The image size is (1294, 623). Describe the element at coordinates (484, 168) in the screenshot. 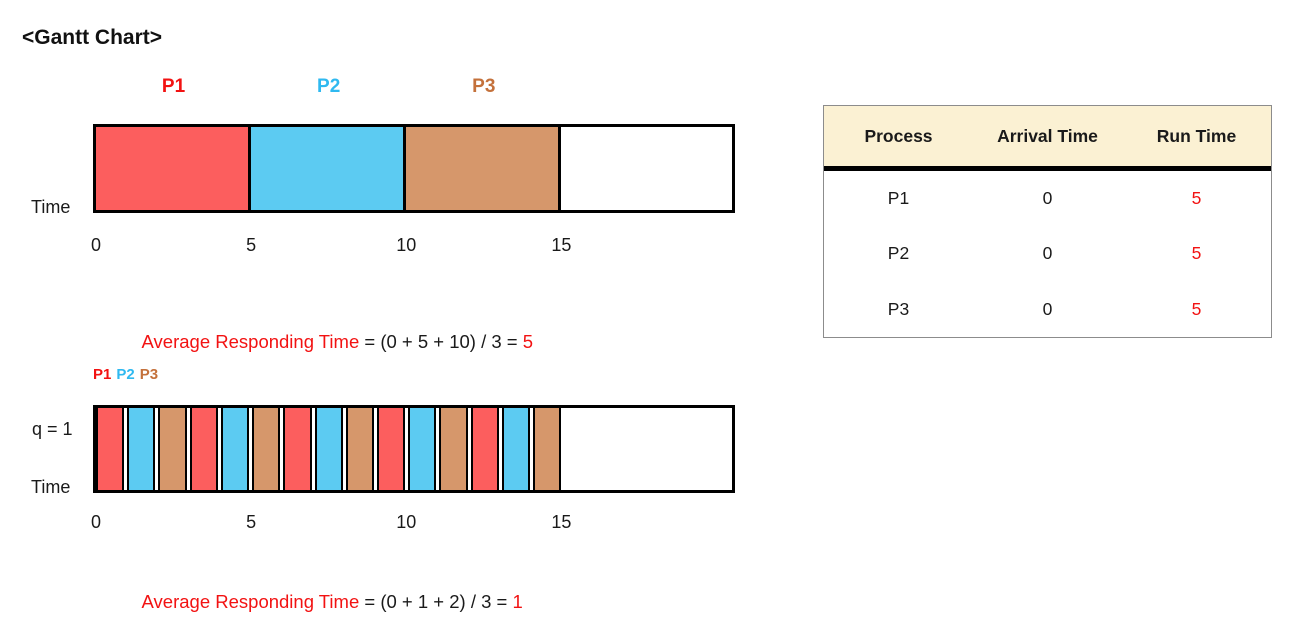

I see `gantt-segment-p3` at that location.